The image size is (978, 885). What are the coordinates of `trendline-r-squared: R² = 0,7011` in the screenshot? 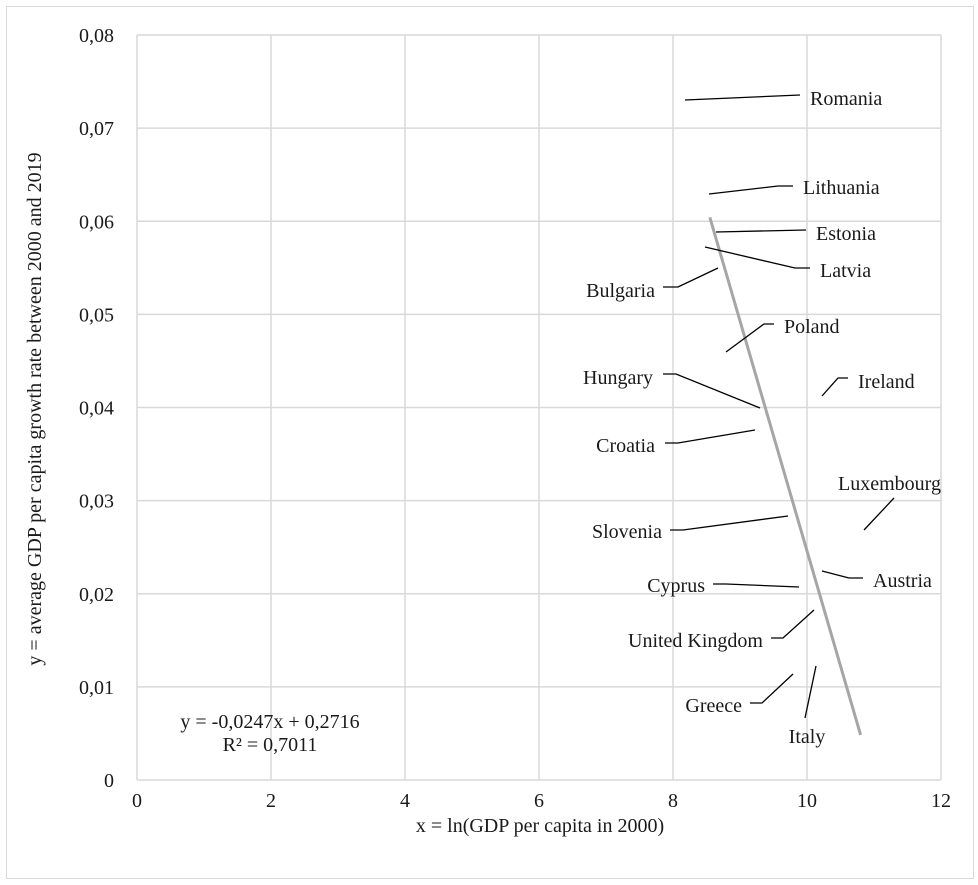 It's located at (270, 745).